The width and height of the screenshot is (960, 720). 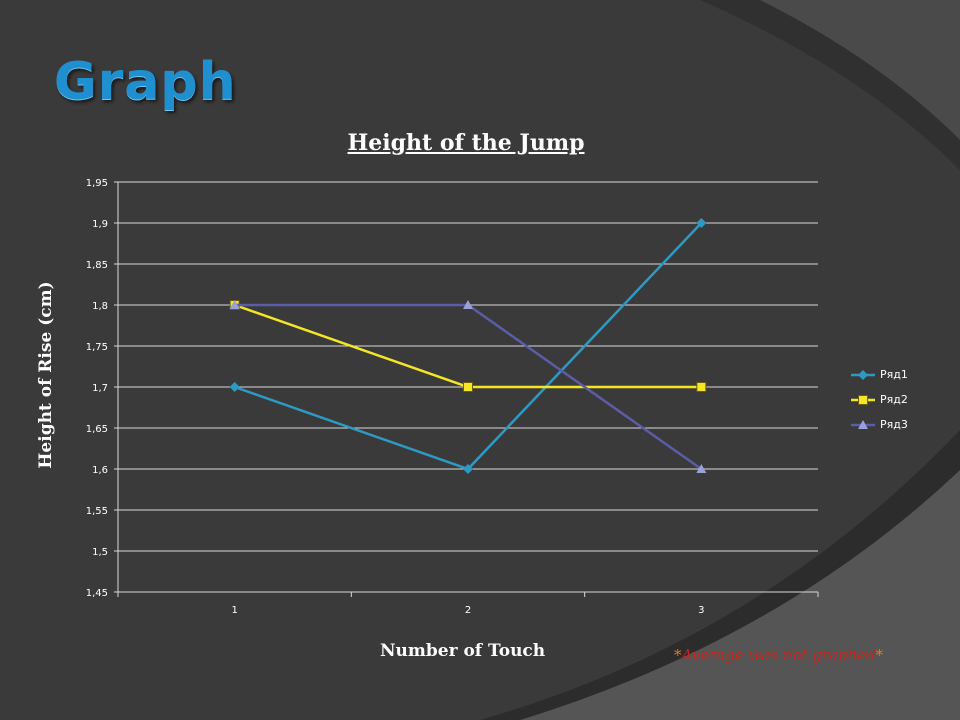 What do you see at coordinates (701, 610) in the screenshot?
I see `x-tick-label: 3` at bounding box center [701, 610].